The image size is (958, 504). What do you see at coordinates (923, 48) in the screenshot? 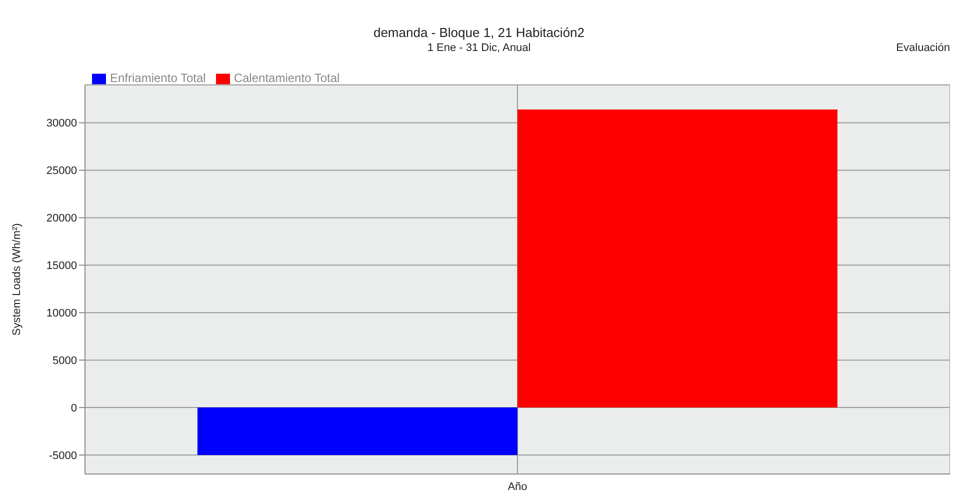
I see `text: Evaluación` at bounding box center [923, 48].